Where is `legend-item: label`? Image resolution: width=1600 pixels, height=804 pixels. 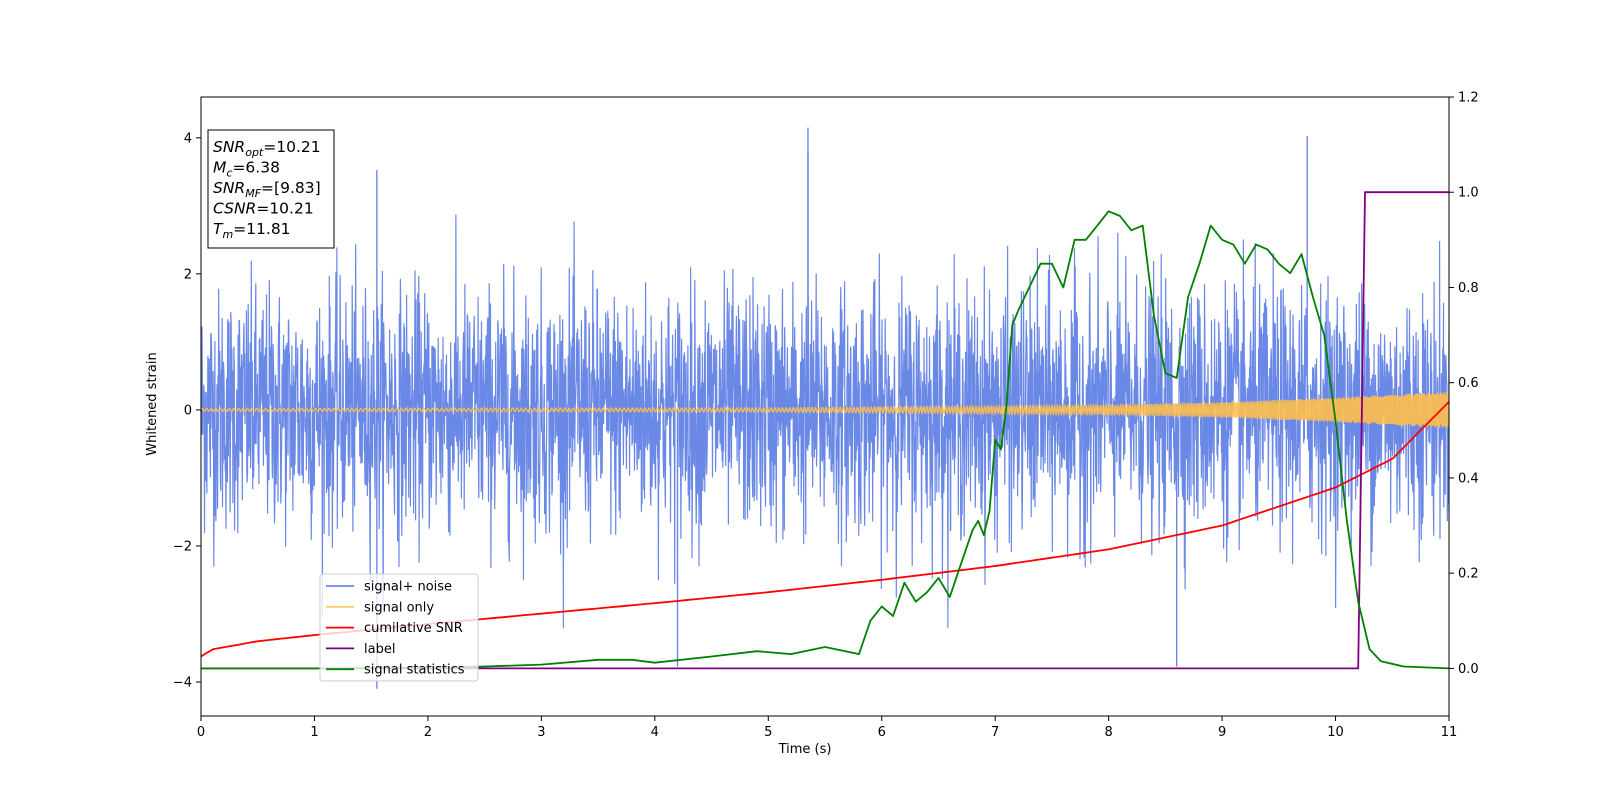
legend-item: label is located at coordinates (360, 649).